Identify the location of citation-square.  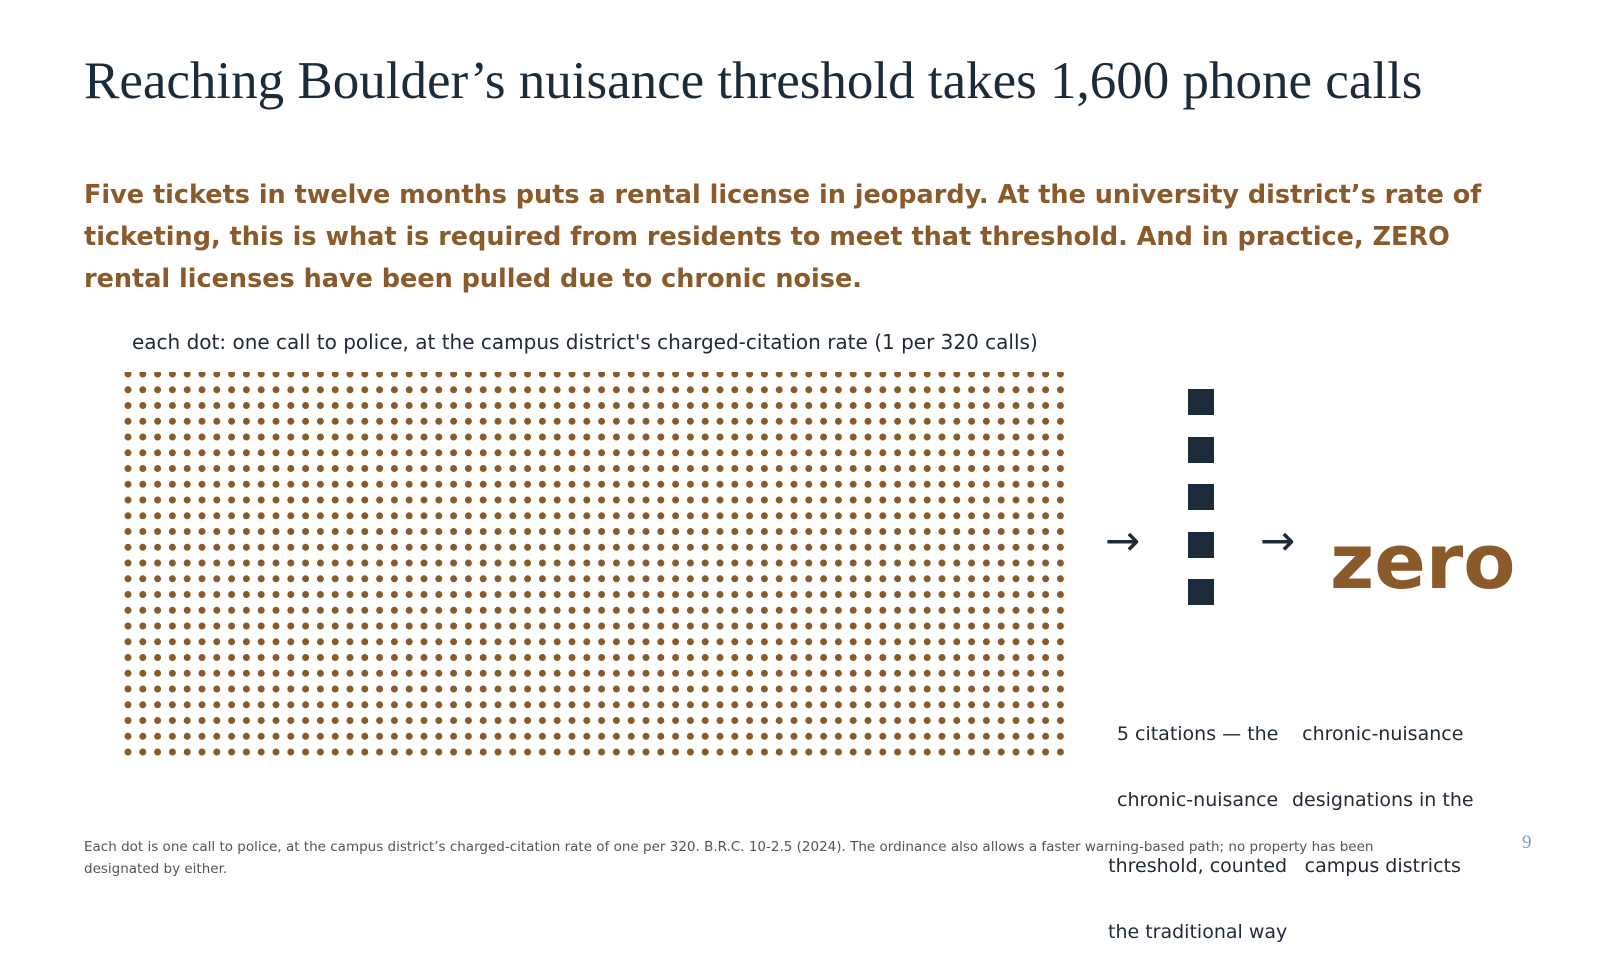
(1201, 592).